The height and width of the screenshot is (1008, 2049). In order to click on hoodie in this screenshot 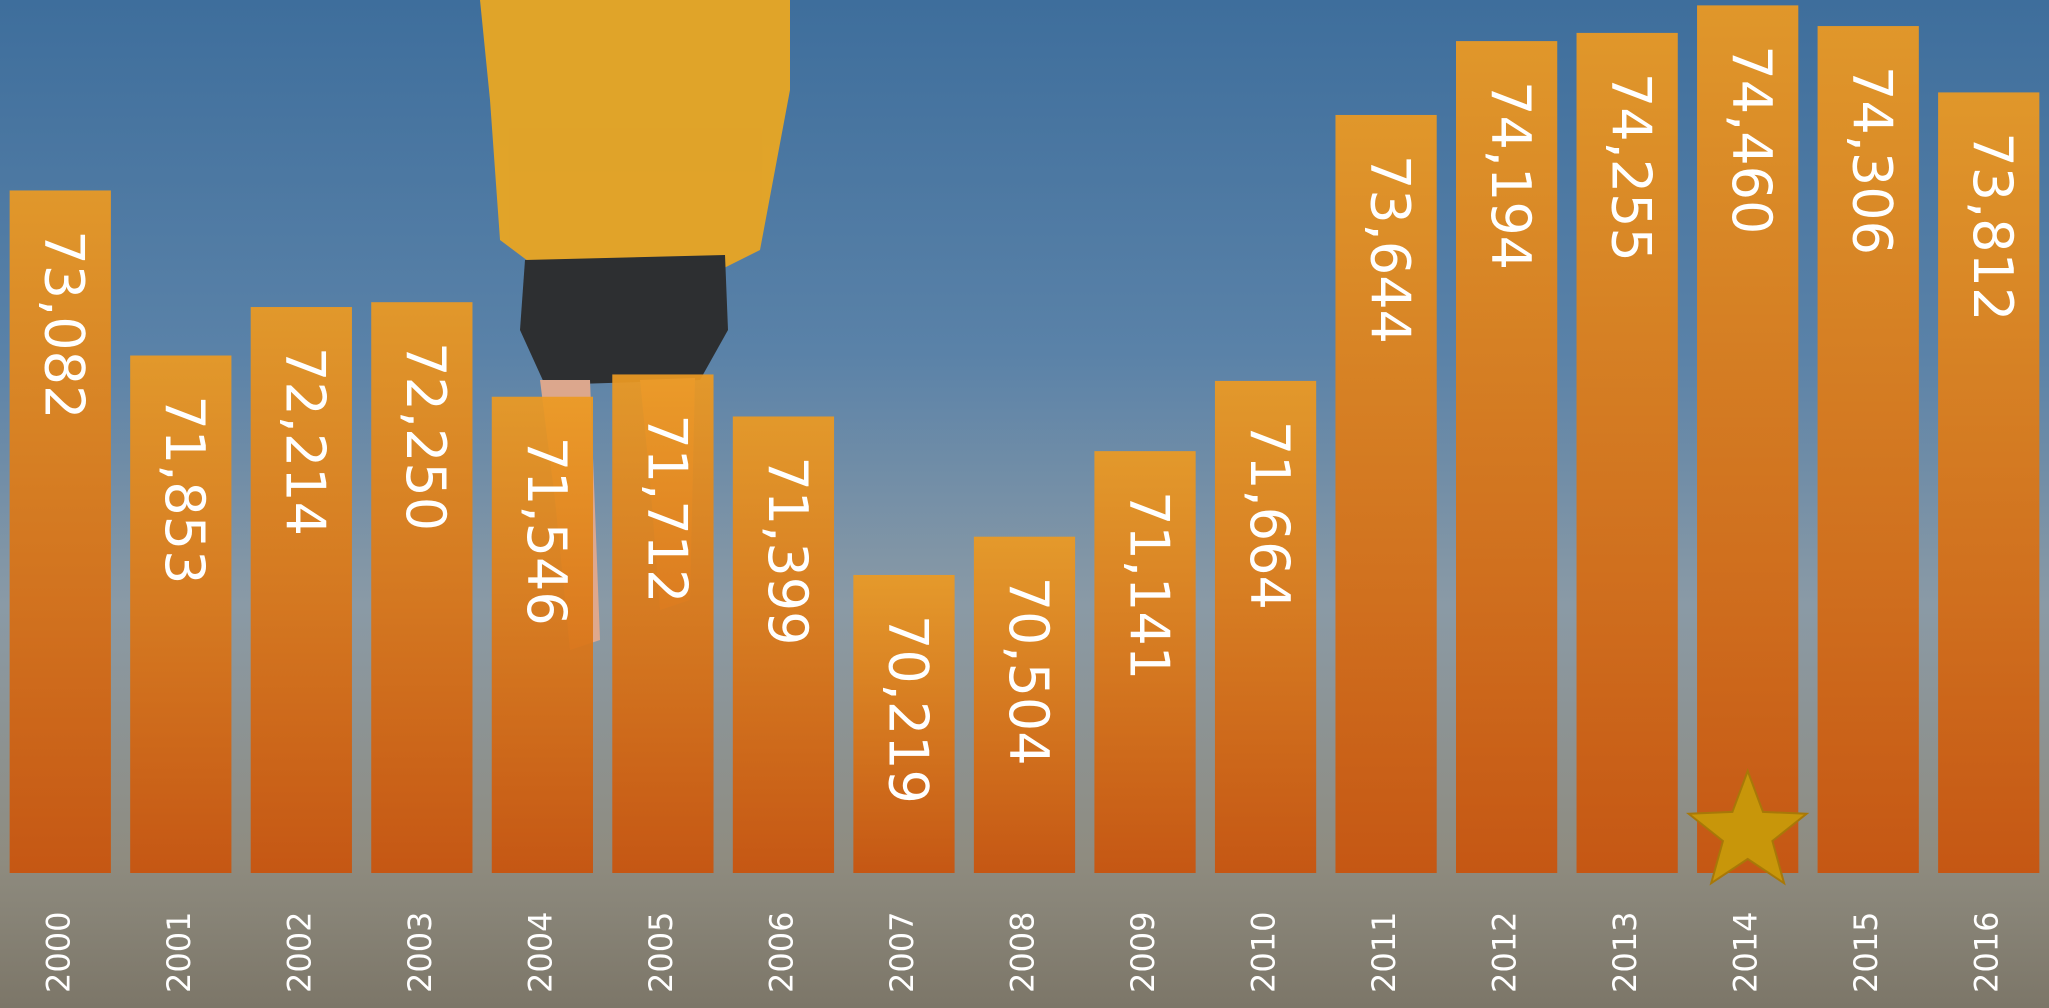, I will do `click(635, 135)`.